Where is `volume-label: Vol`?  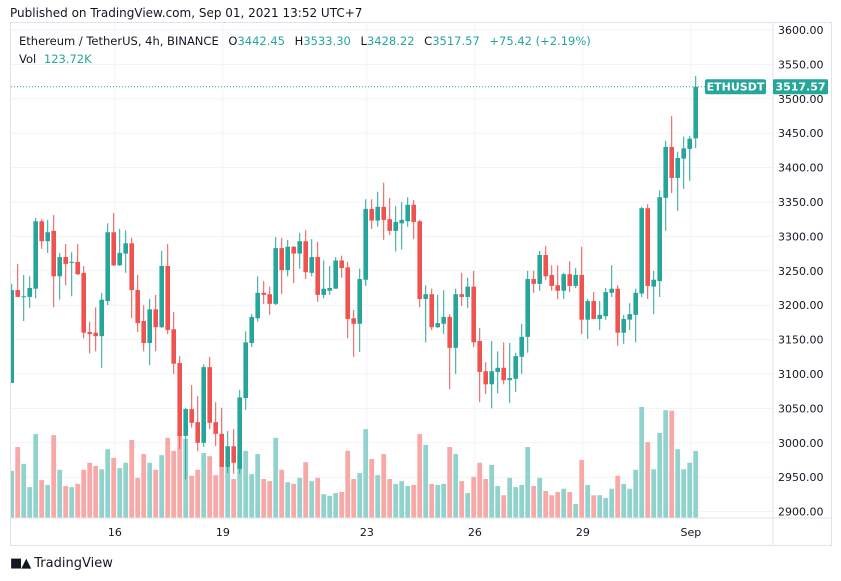 volume-label: Vol is located at coordinates (28, 59).